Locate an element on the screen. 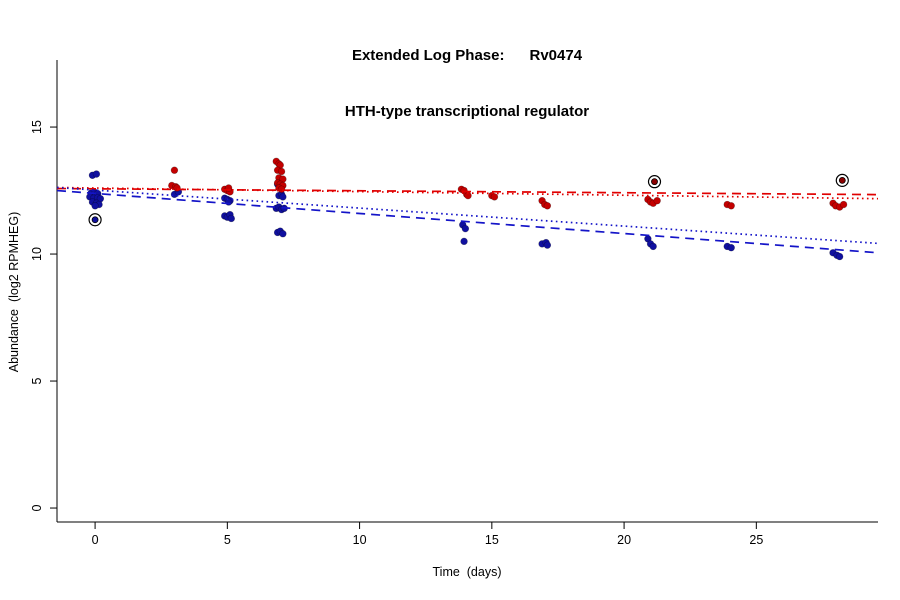 This screenshot has width=900, height=600. x-tick-label: 15 is located at coordinates (492, 540).